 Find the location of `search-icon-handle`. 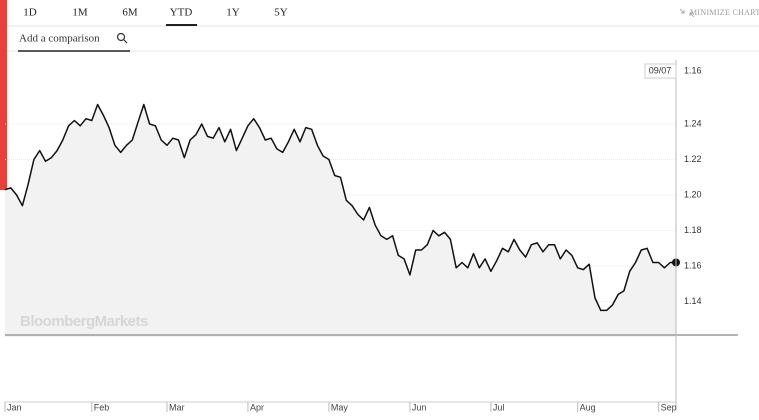

search-icon-handle is located at coordinates (125, 41).